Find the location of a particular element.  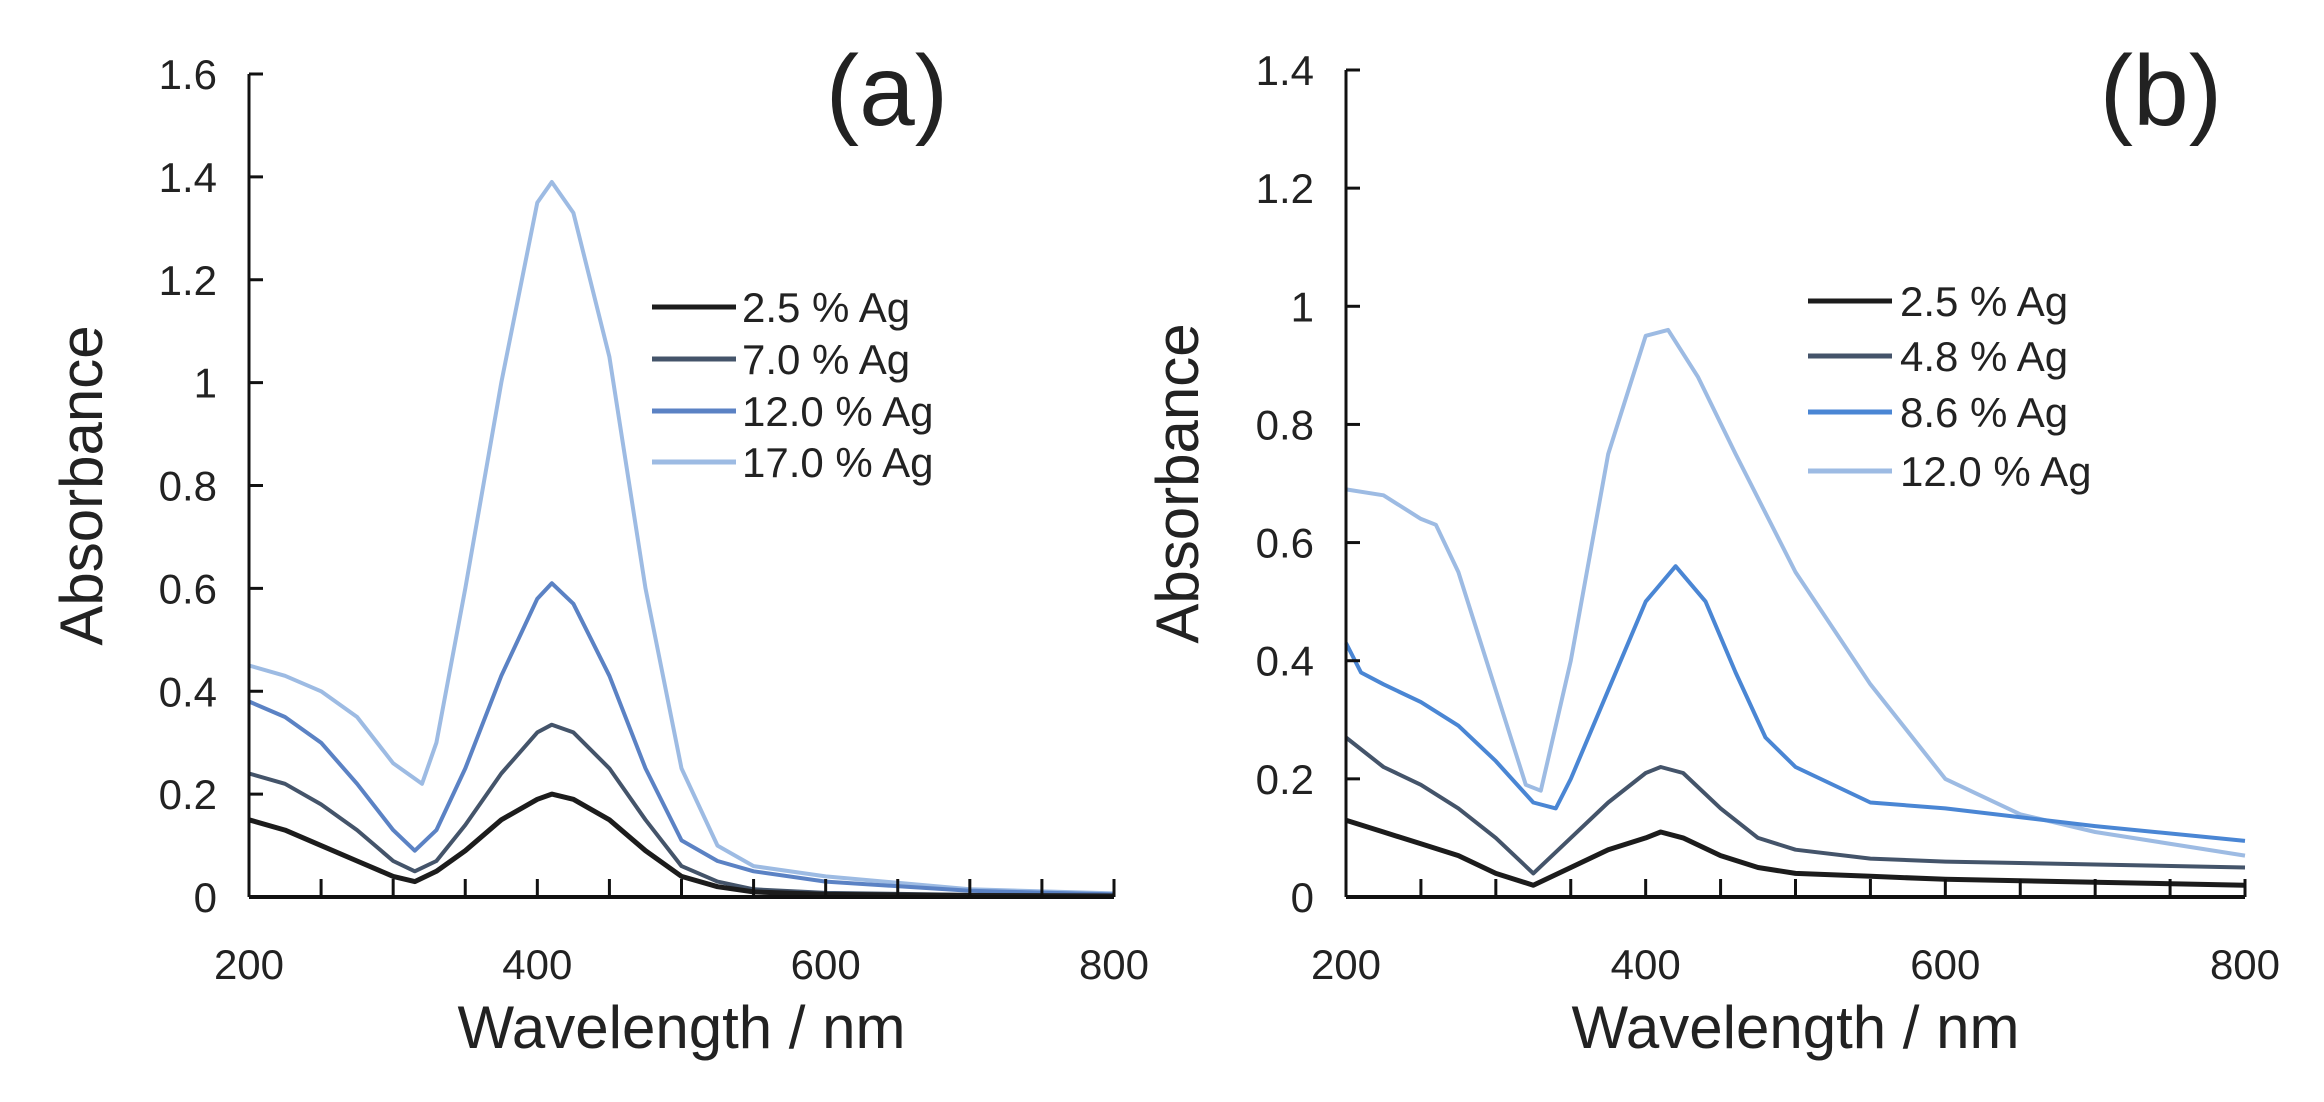

series-line-4-8-ag is located at coordinates (1795, 805).